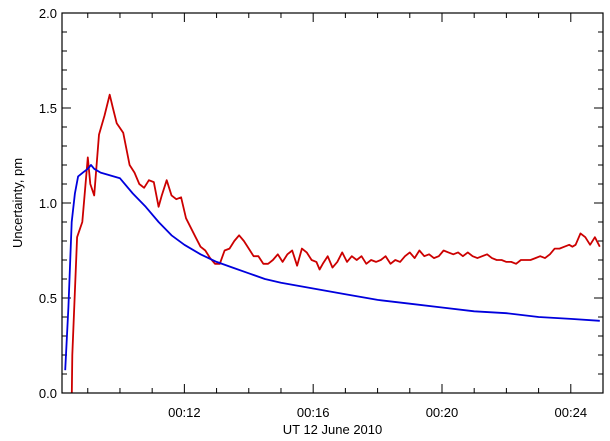 Image resolution: width=610 pixels, height=441 pixels. Describe the element at coordinates (17, 203) in the screenshot. I see `y-axis-title: Uncertainty, pm` at that location.